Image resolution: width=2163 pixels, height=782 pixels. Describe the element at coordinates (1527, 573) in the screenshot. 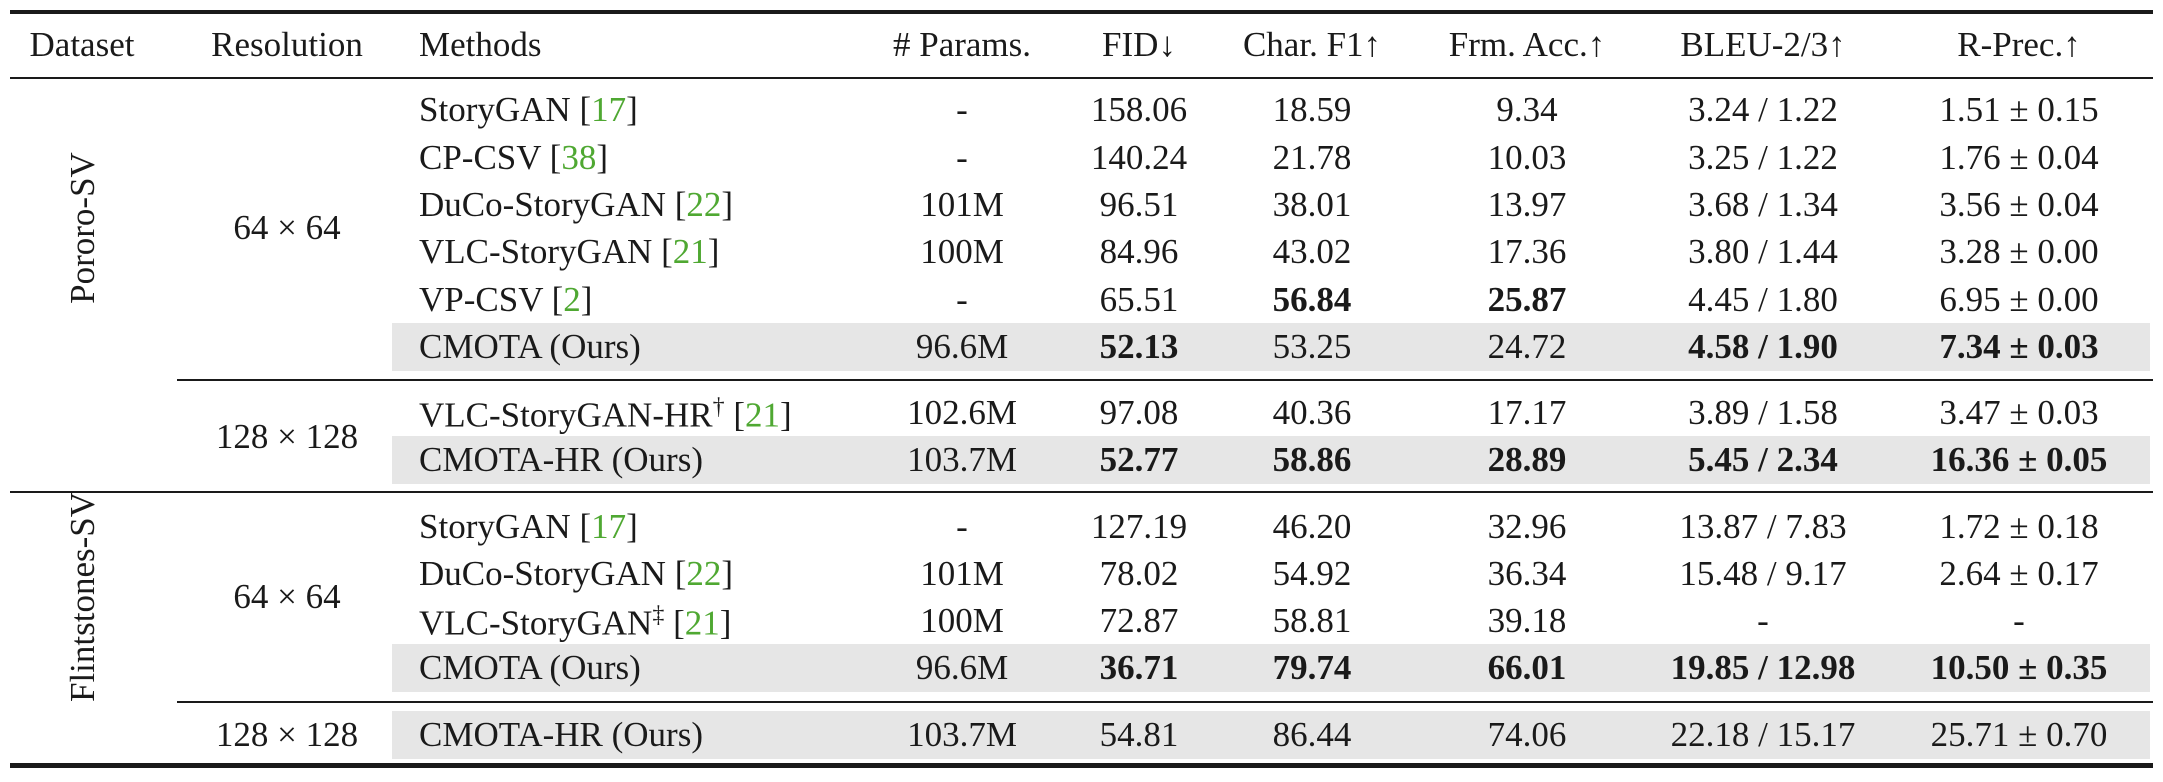

I see `acc-cell: 36.34` at that location.